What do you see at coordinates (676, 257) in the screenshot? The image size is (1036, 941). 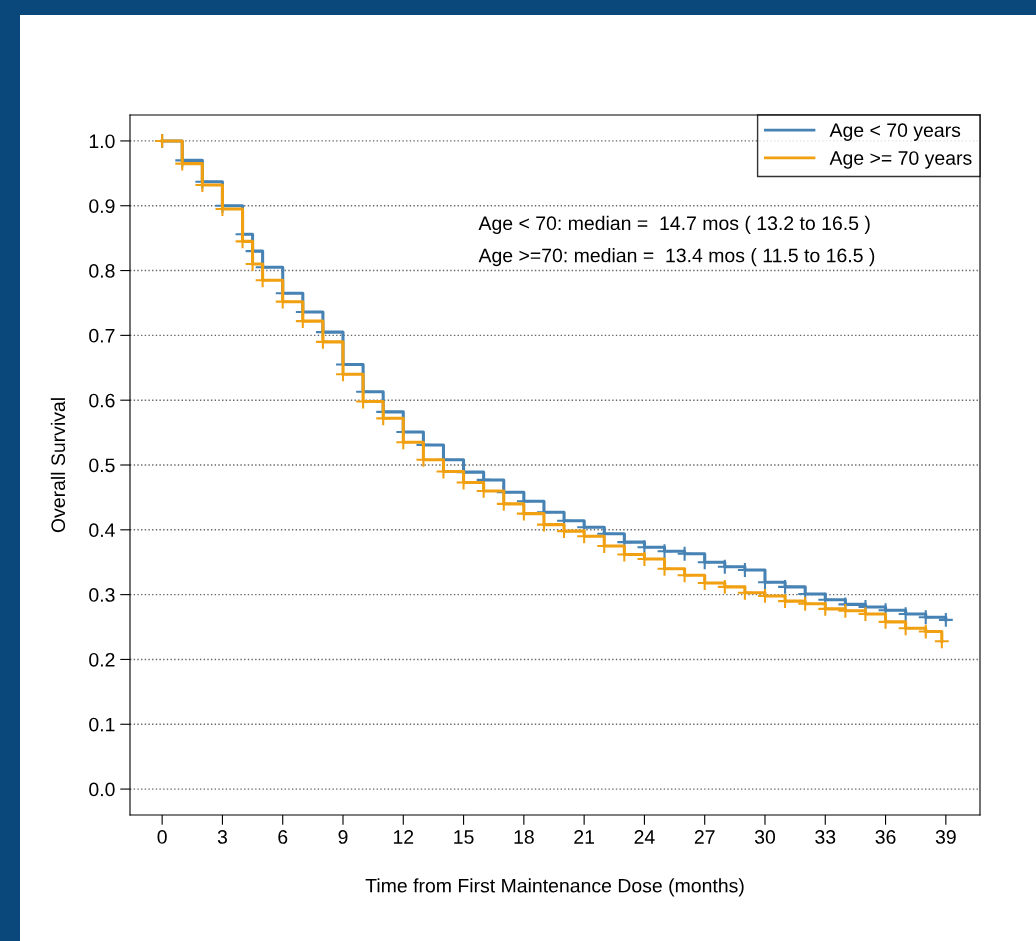 I see `annotation: Age >=70: median = 13.4 mos ( 11.5 to 16.5 )` at bounding box center [676, 257].